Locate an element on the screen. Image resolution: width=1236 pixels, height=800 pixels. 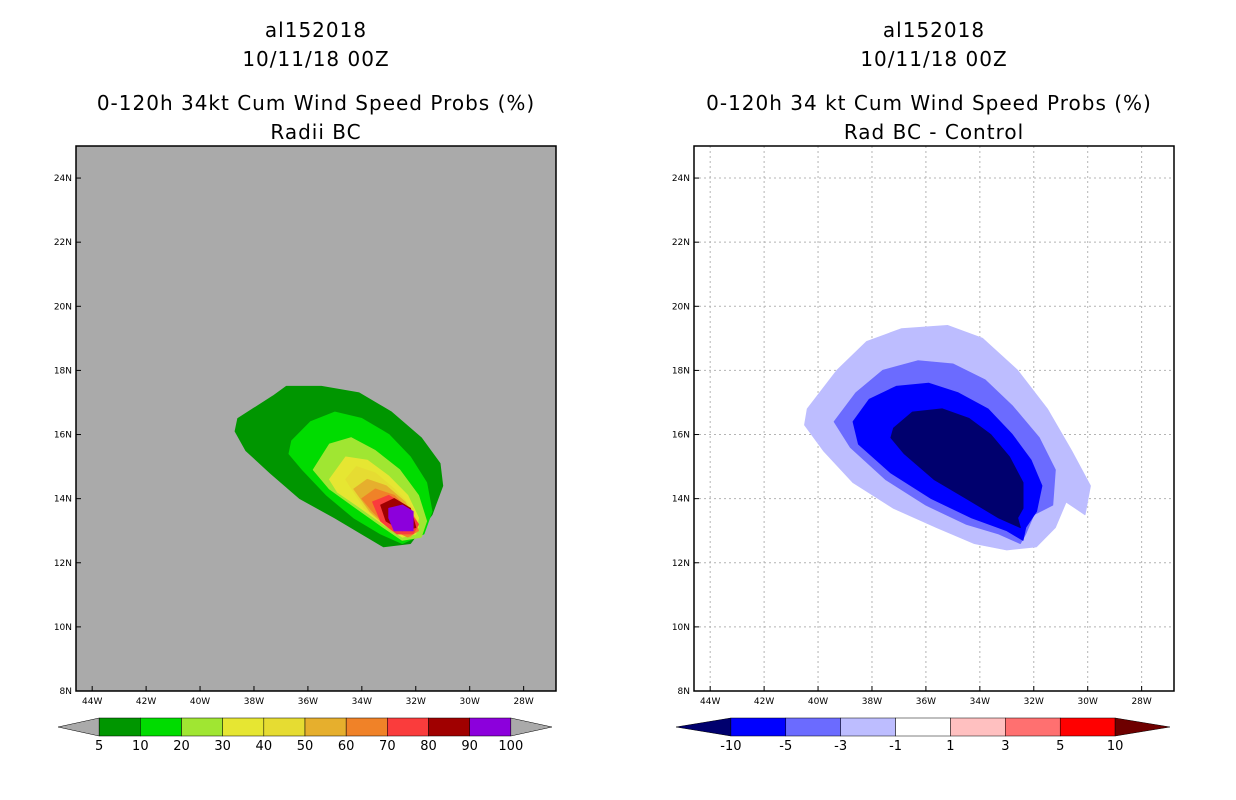
right-colorbar-extend-low is located at coordinates (703, 727).